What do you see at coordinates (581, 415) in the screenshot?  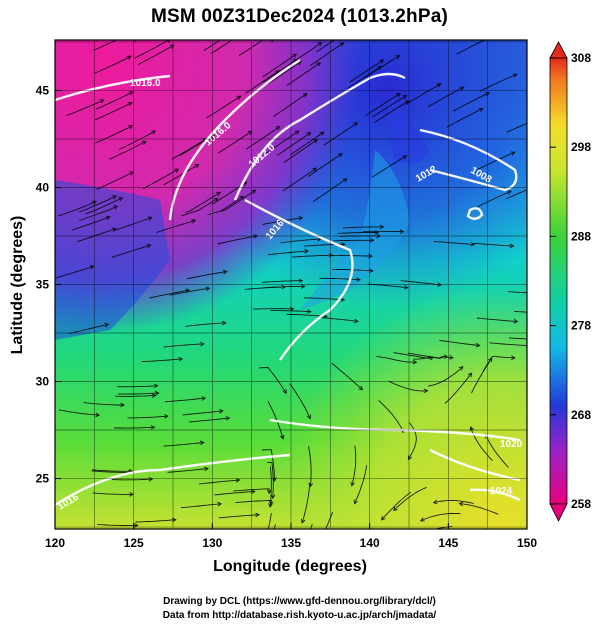 I see `colorbar-tick-label: 268` at bounding box center [581, 415].